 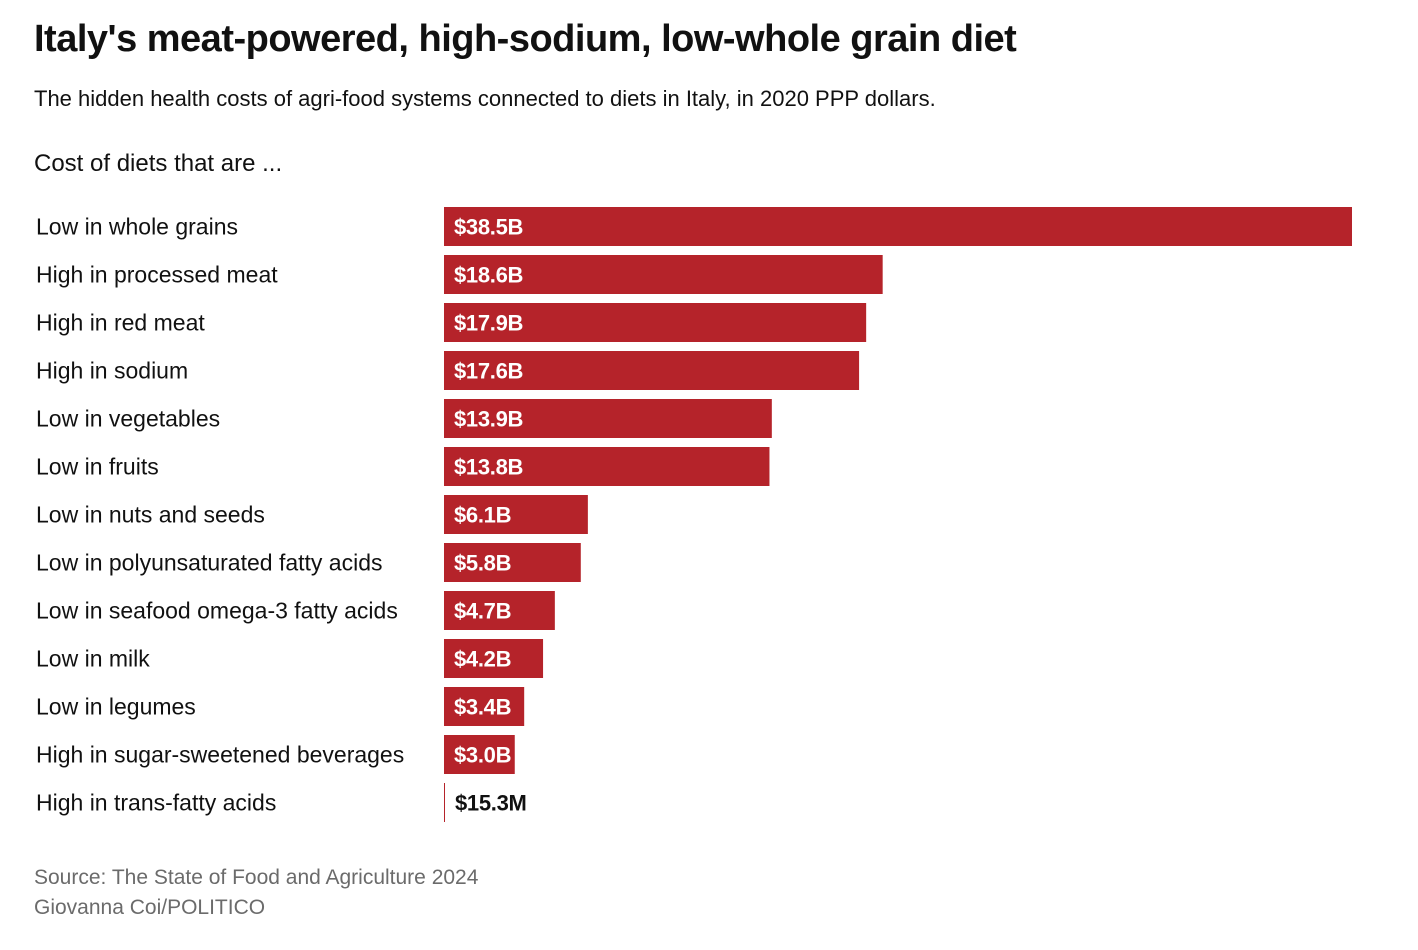 I want to click on category-label: Low in milk, so click(x=93, y=659).